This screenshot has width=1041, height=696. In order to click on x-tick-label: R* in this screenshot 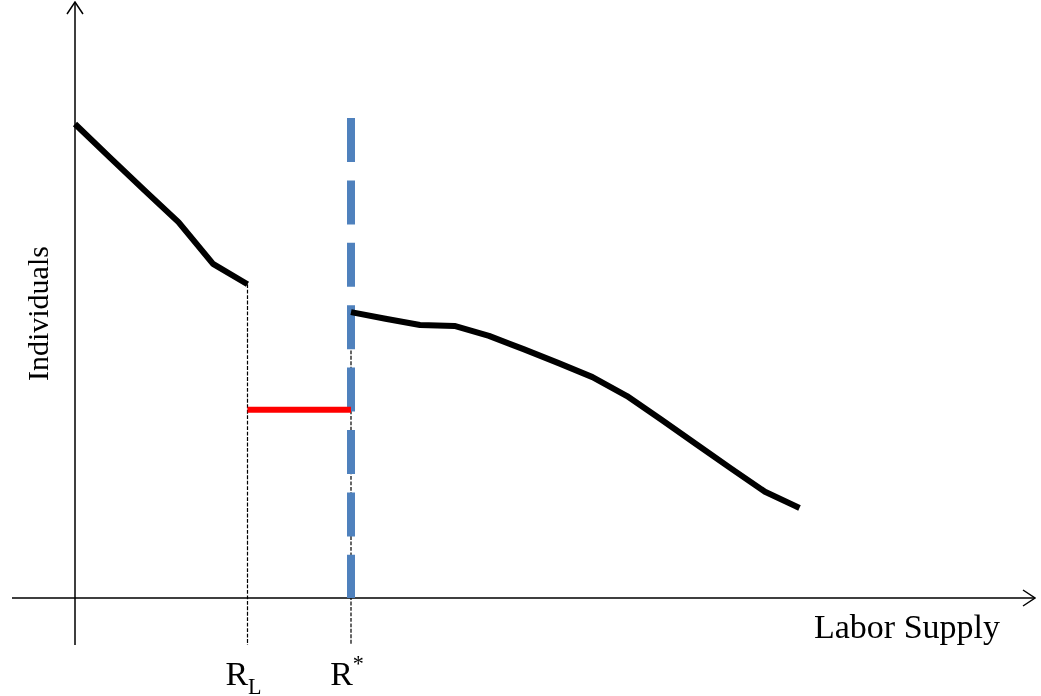, I will do `click(347, 671)`.